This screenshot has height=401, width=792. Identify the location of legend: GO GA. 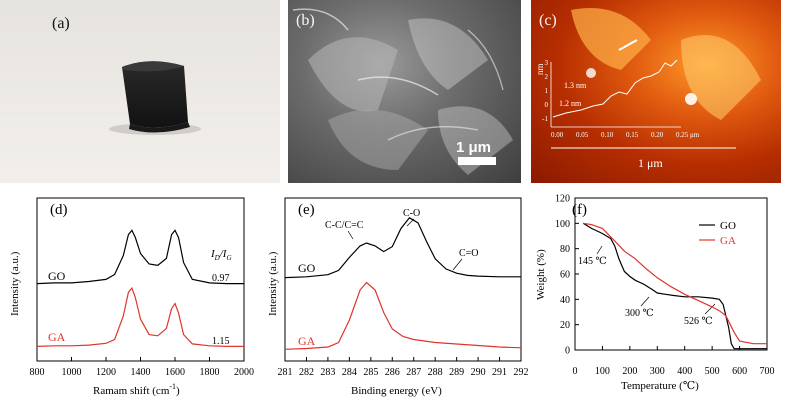
(717, 233).